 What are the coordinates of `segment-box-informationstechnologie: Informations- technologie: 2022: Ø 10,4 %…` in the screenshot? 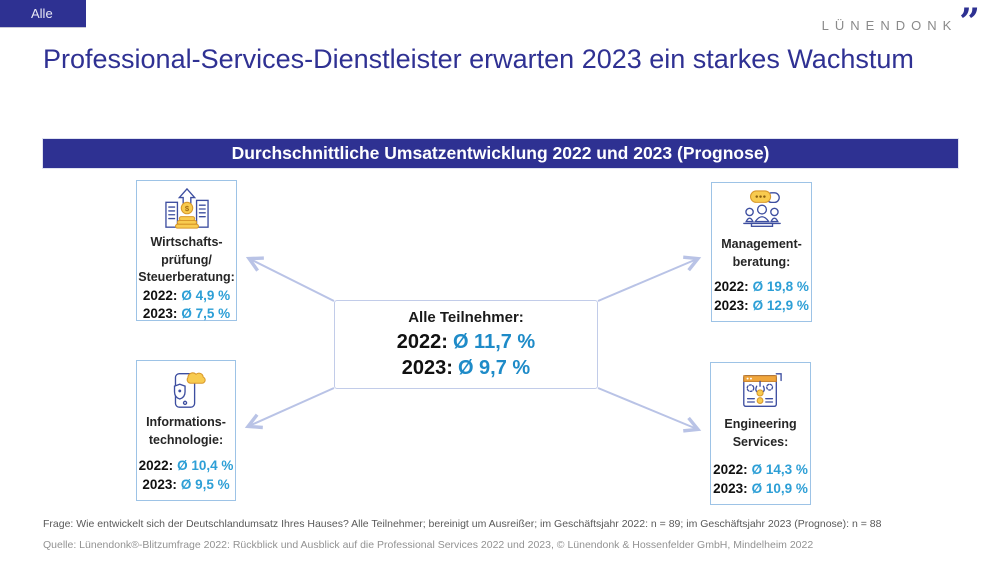 It's located at (186, 430).